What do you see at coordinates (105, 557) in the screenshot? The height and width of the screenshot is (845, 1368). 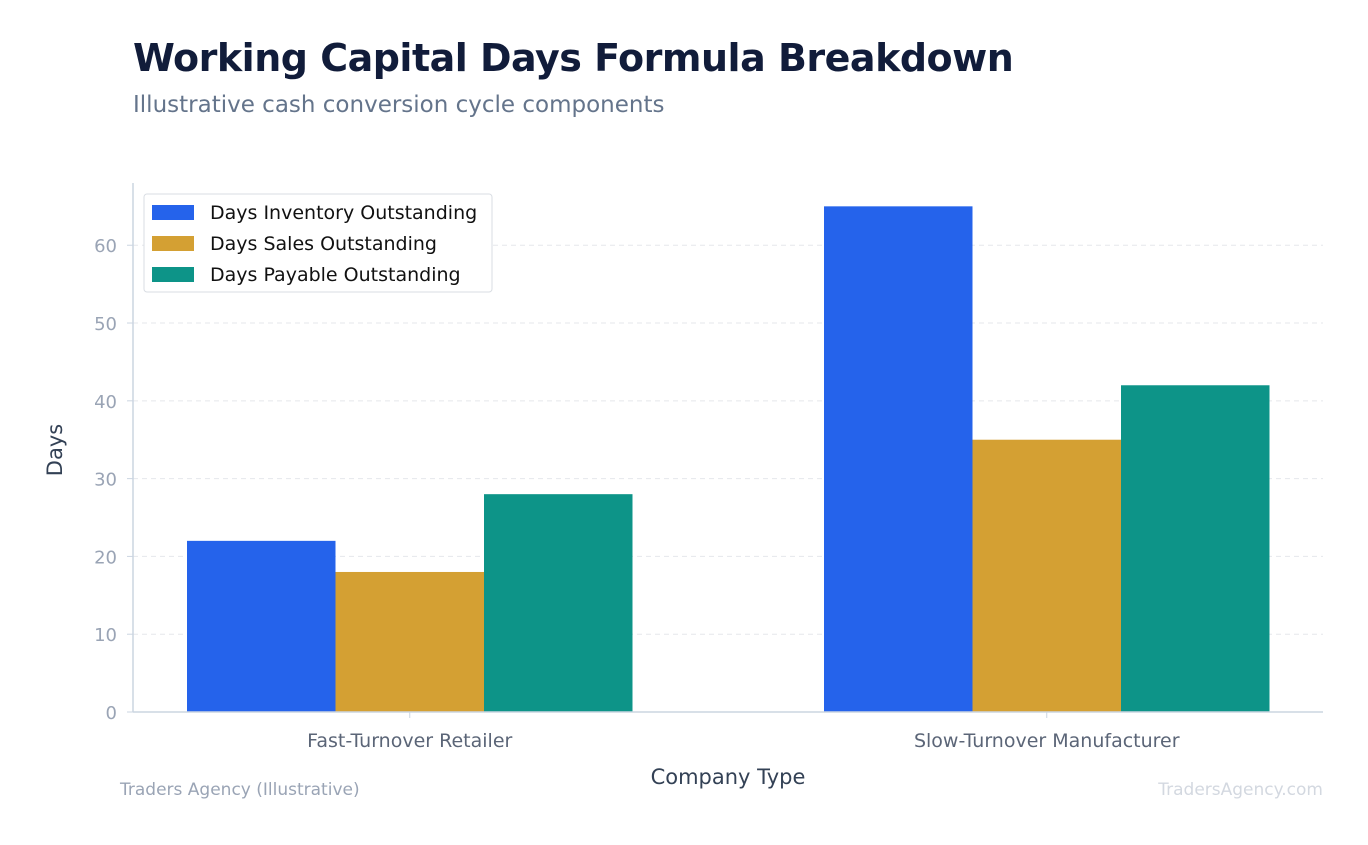 I see `y-tick-label: 20` at bounding box center [105, 557].